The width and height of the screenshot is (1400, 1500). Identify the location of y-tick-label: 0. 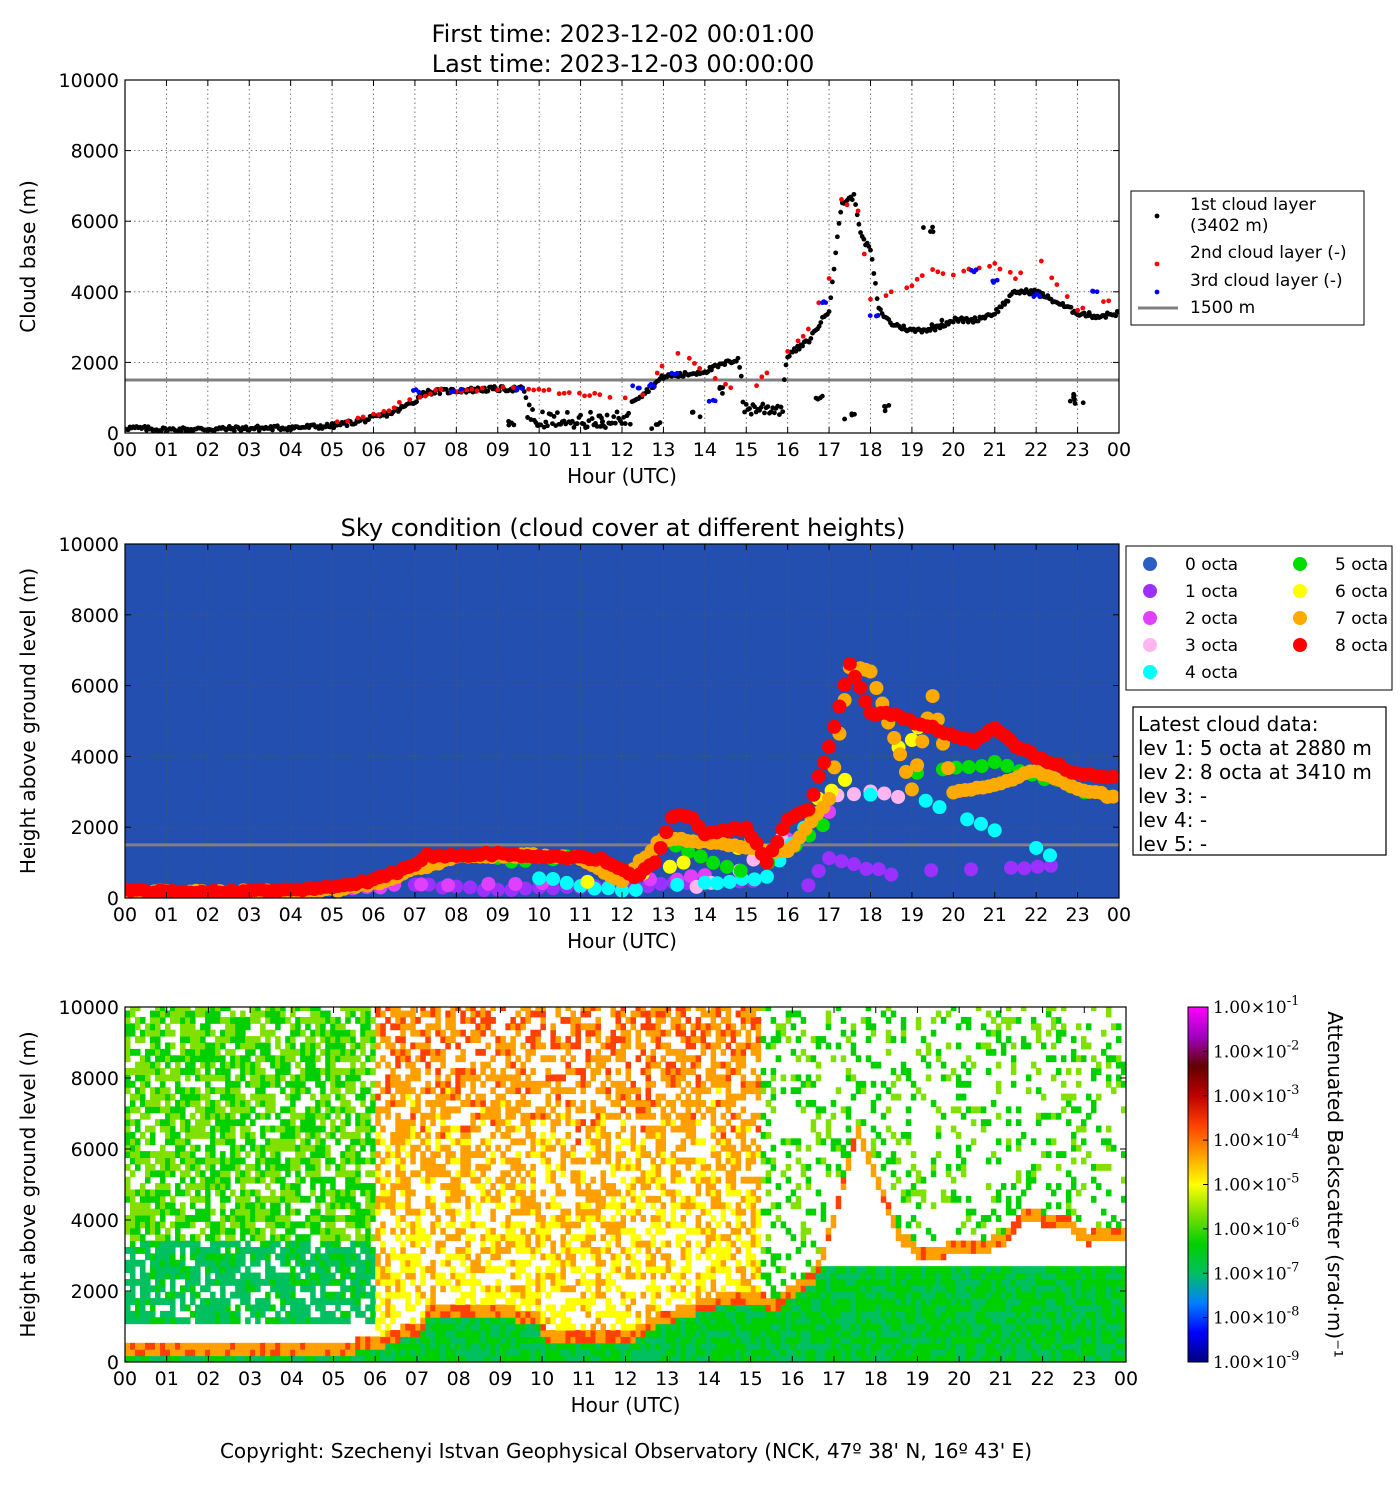
(113, 434).